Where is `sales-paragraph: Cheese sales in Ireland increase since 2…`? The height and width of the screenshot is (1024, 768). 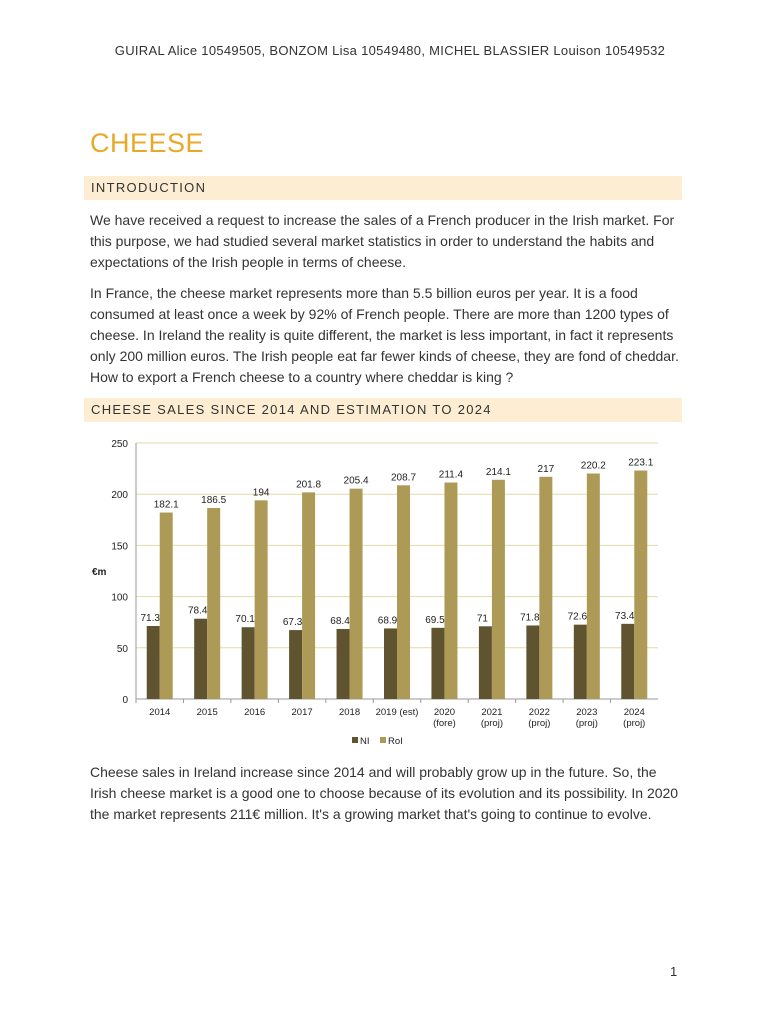 sales-paragraph: Cheese sales in Ireland increase since 2… is located at coordinates (384, 793).